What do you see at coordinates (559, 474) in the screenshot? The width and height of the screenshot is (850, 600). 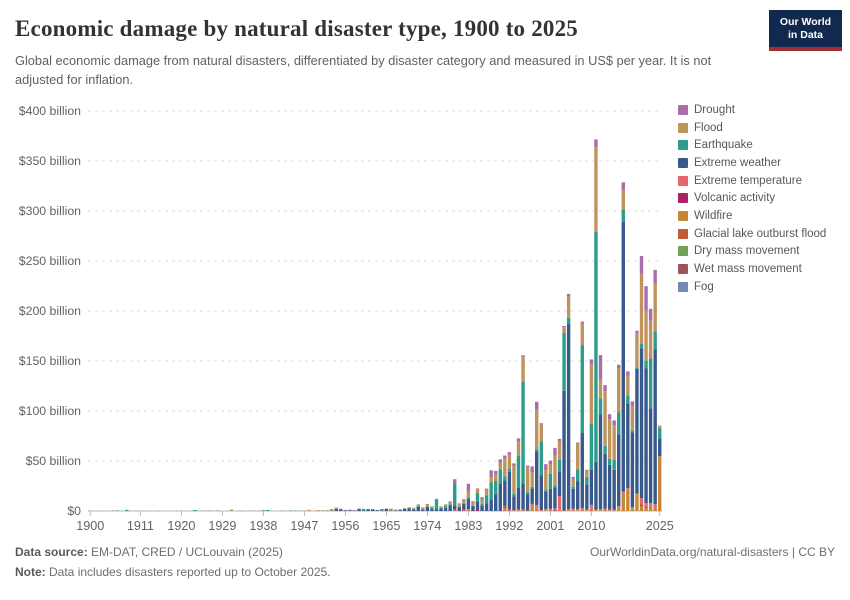 I see `bar-2003` at bounding box center [559, 474].